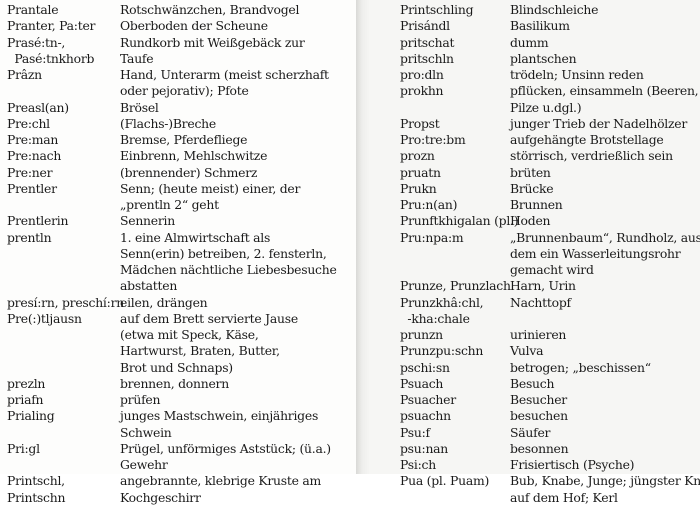  Describe the element at coordinates (63, 343) in the screenshot. I see `entry-term: Pre(:)tljausn` at that location.